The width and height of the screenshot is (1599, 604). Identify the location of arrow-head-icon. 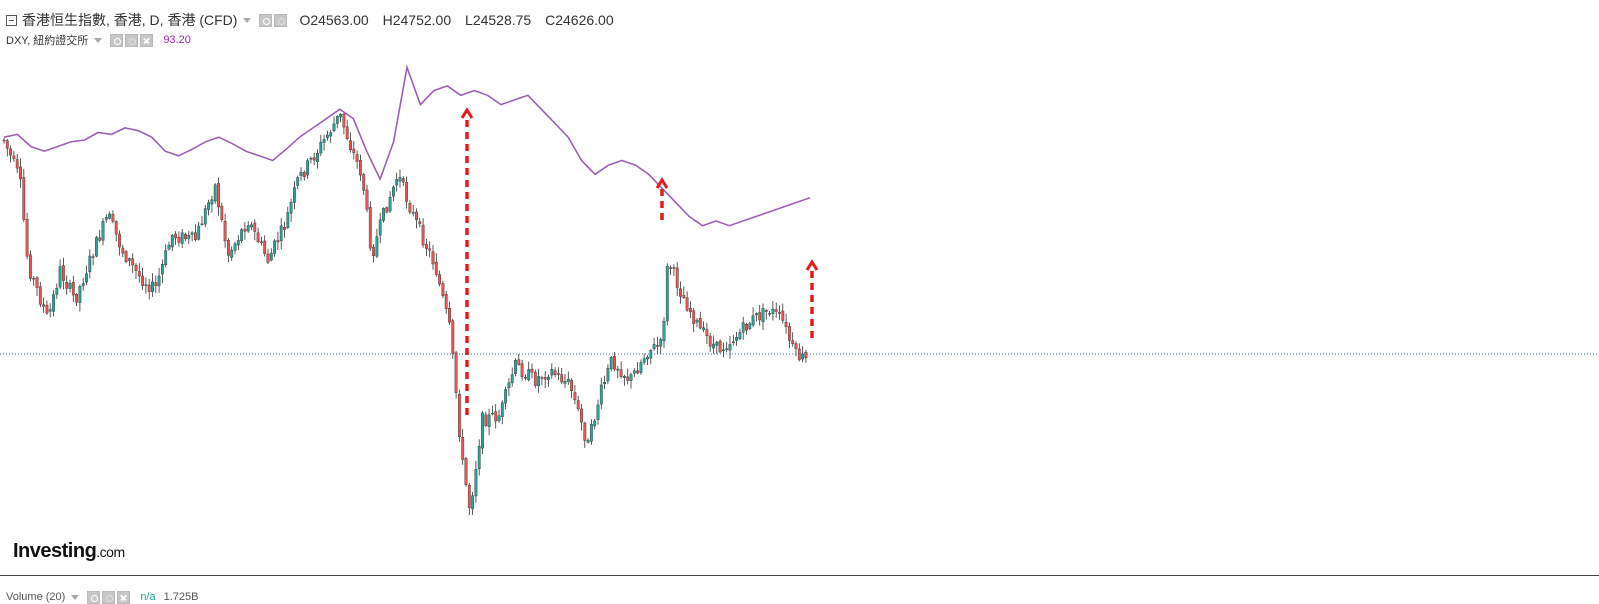
(812, 265).